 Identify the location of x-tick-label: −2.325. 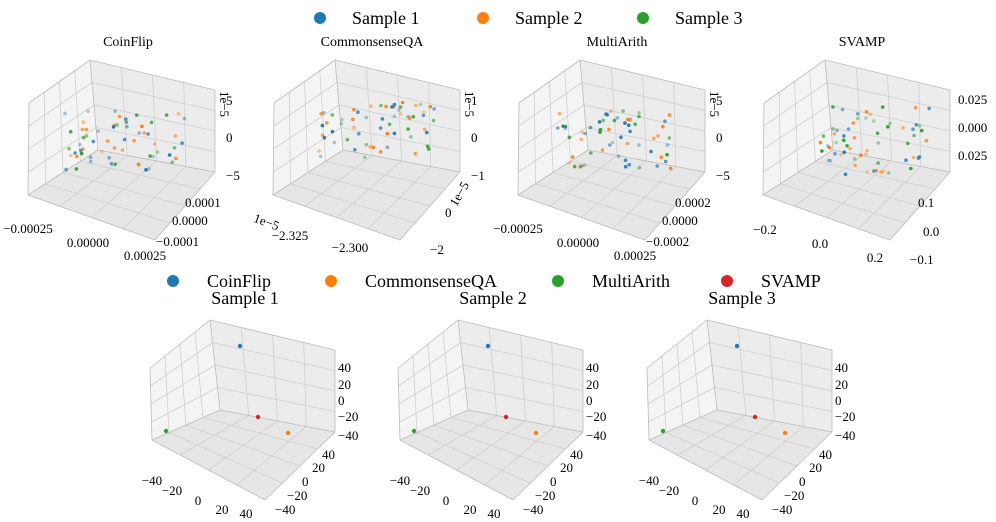
(290, 235).